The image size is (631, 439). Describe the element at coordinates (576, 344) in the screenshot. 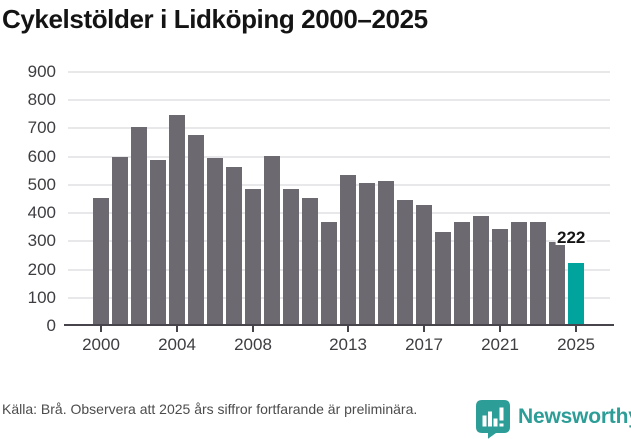

I see `x-axis-label-2025: 2025` at that location.